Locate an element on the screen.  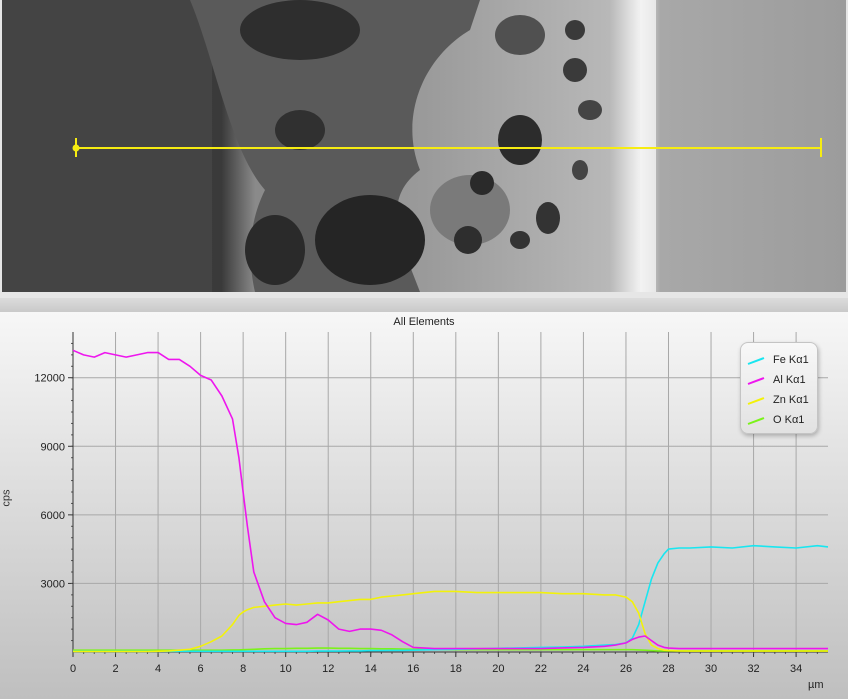
x-tick-label: 30 is located at coordinates (711, 669).